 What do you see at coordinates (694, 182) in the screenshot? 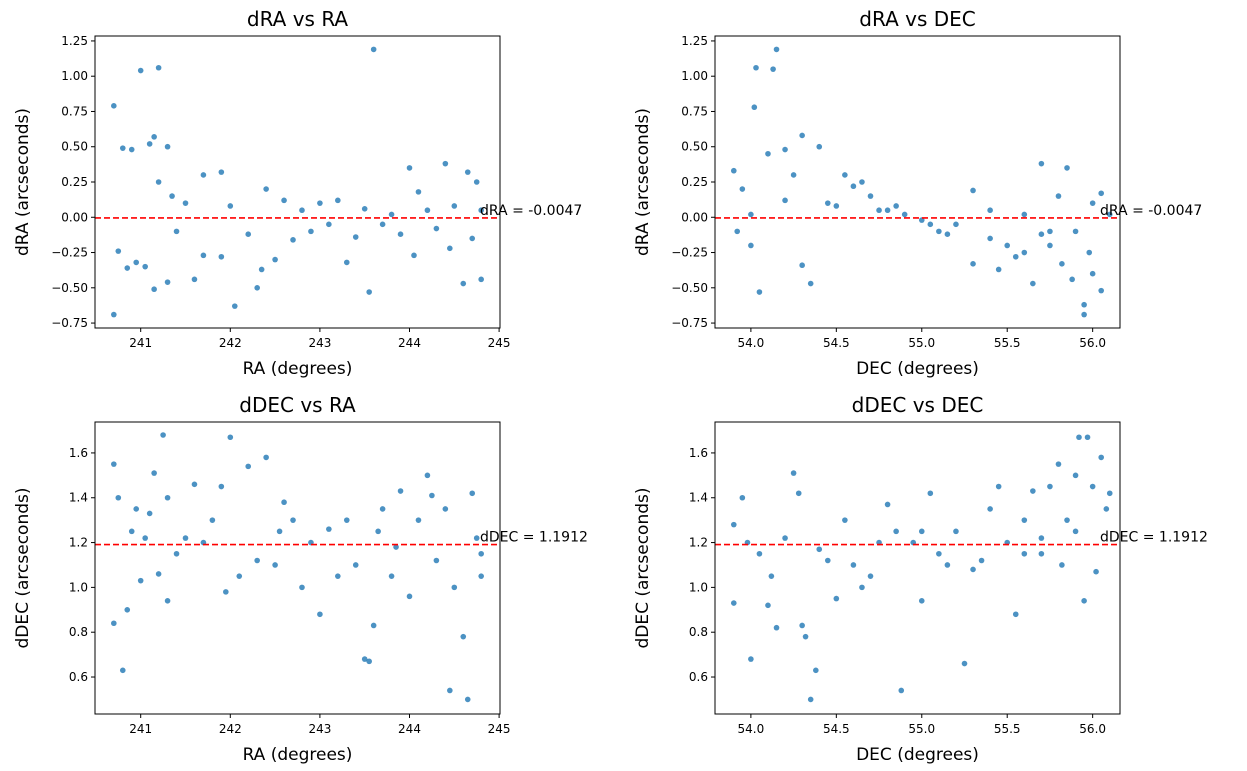
I see `y-tick-label: 0.25` at bounding box center [694, 182].